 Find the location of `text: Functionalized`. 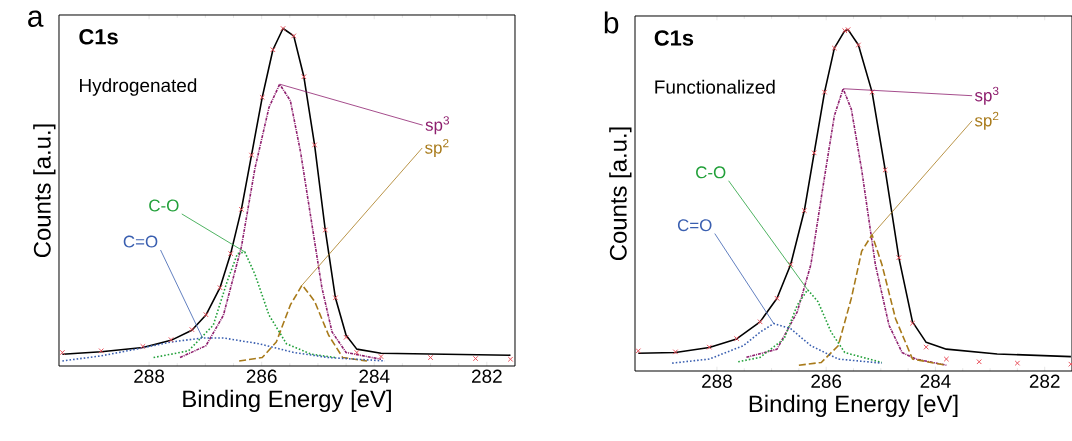

text: Functionalized is located at coordinates (715, 86).